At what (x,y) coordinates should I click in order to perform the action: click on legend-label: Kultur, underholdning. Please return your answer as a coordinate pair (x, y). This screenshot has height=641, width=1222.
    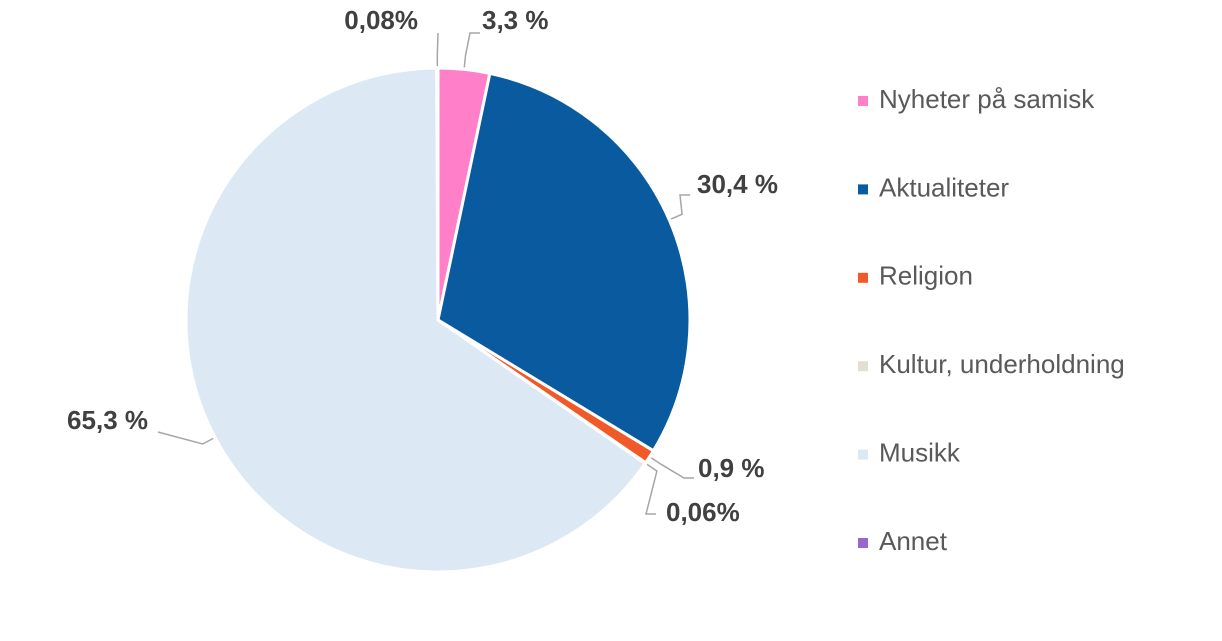
    Looking at the image, I should click on (1002, 364).